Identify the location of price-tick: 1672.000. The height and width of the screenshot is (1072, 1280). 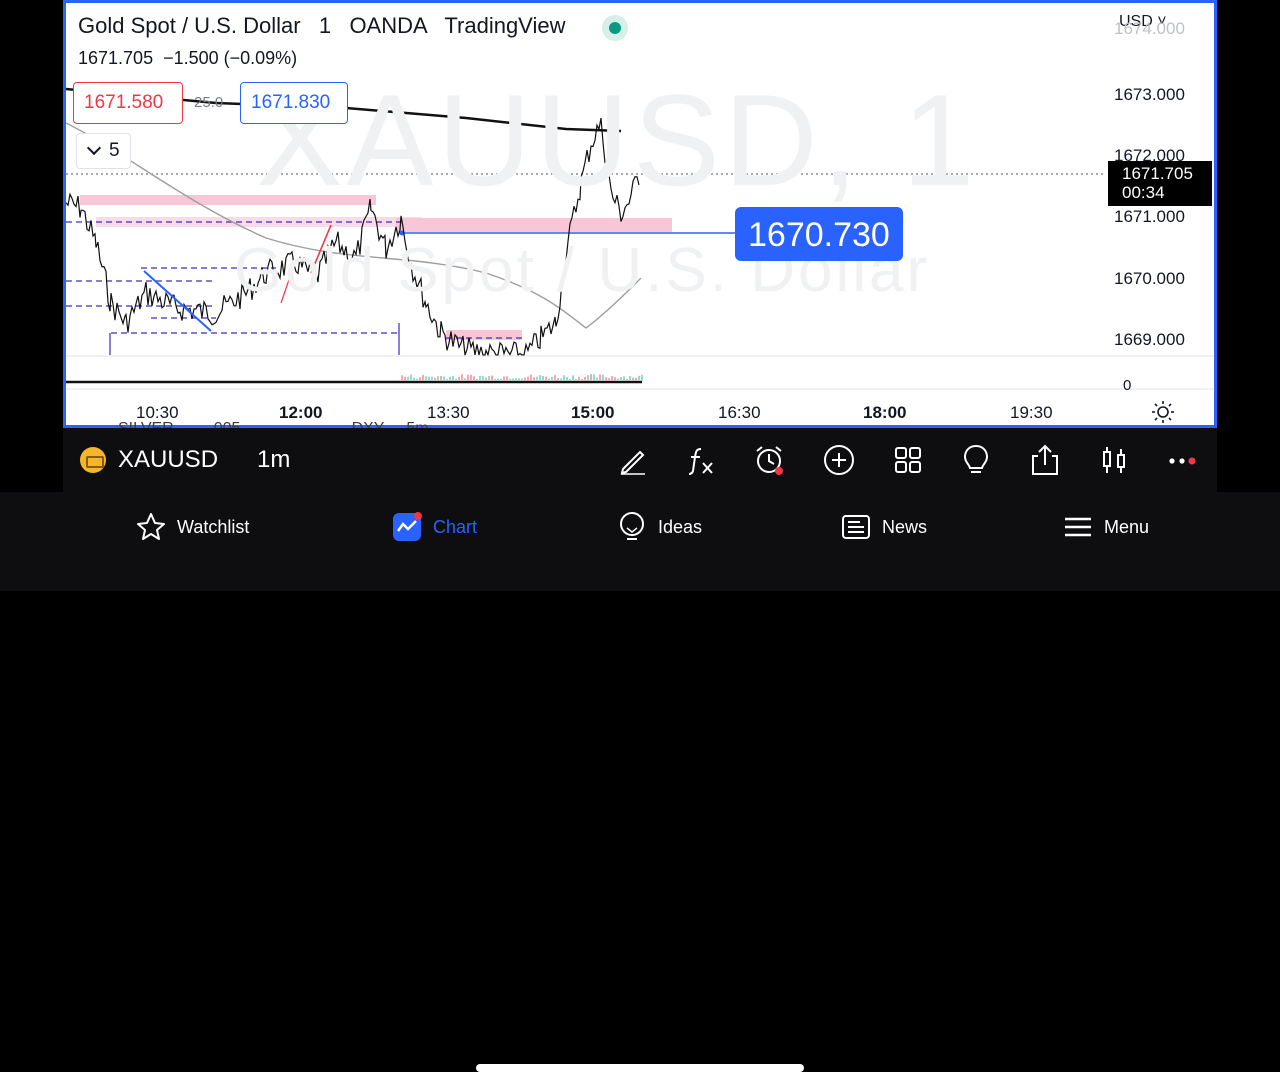
(1149, 155).